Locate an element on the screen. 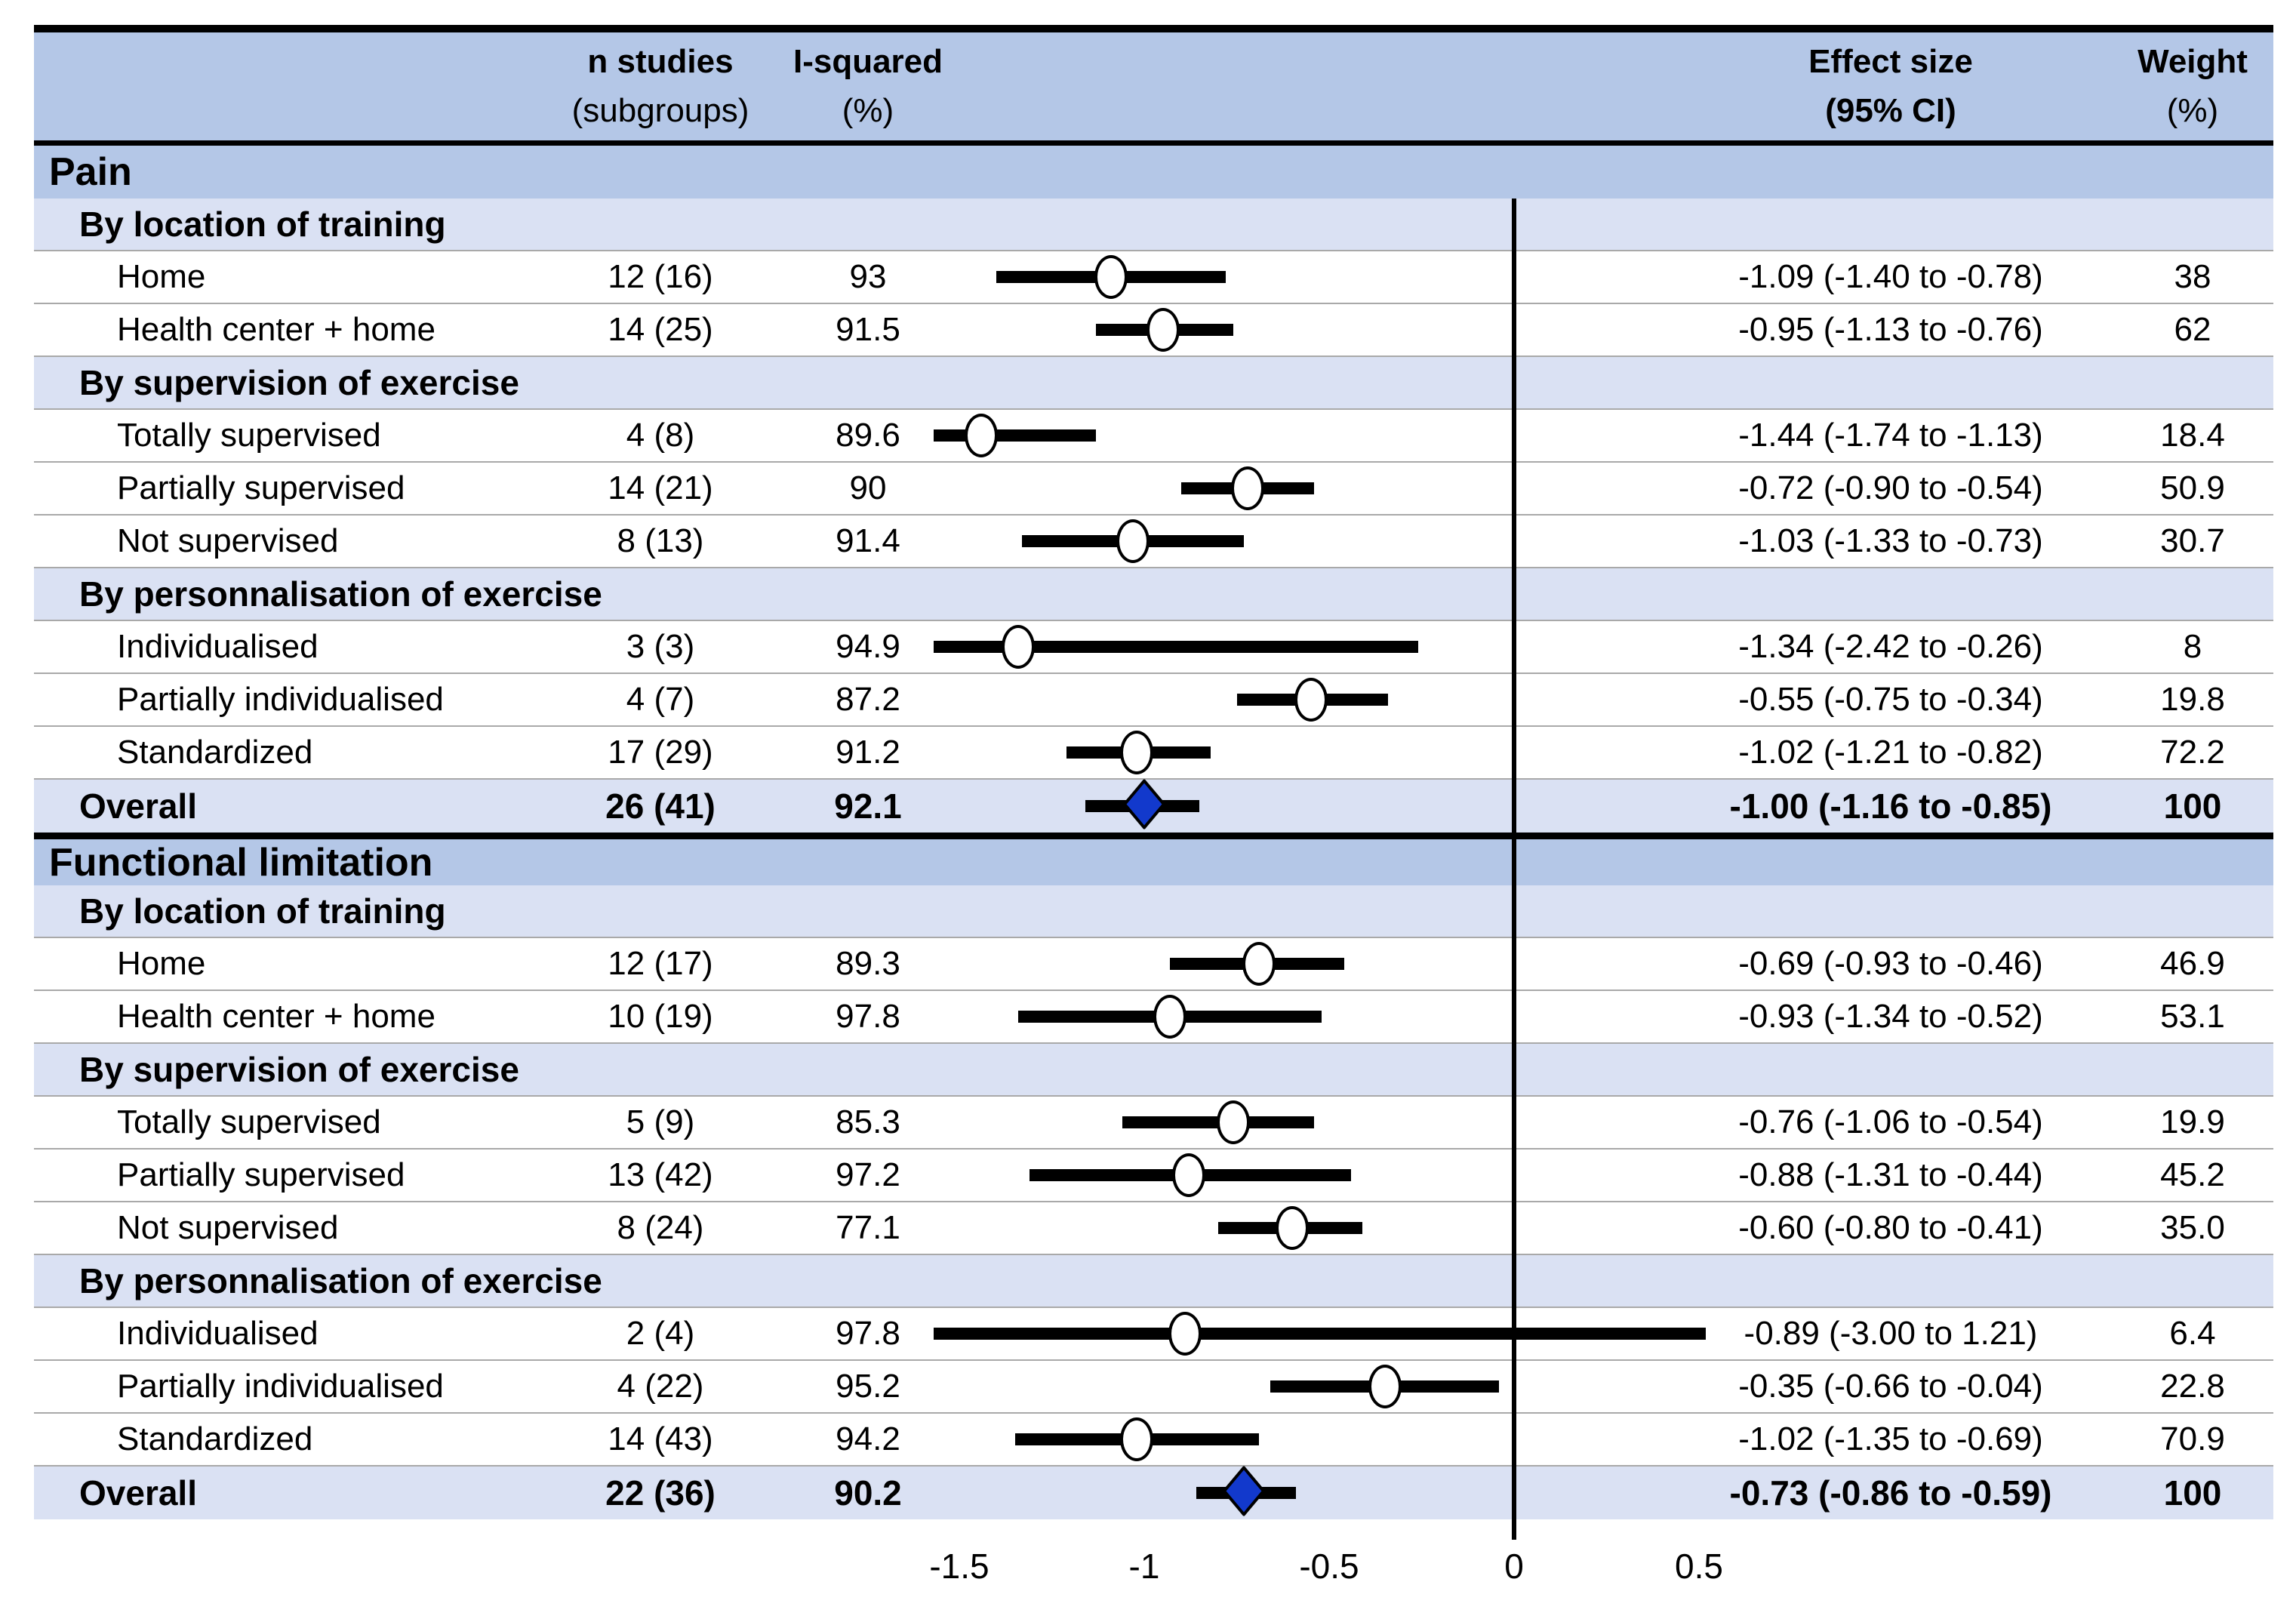 The width and height of the screenshot is (2296, 1622). study-row: Home 12 (16) 93 -1.09 (-1.40 to -0.78) 38 is located at coordinates (1153, 277).